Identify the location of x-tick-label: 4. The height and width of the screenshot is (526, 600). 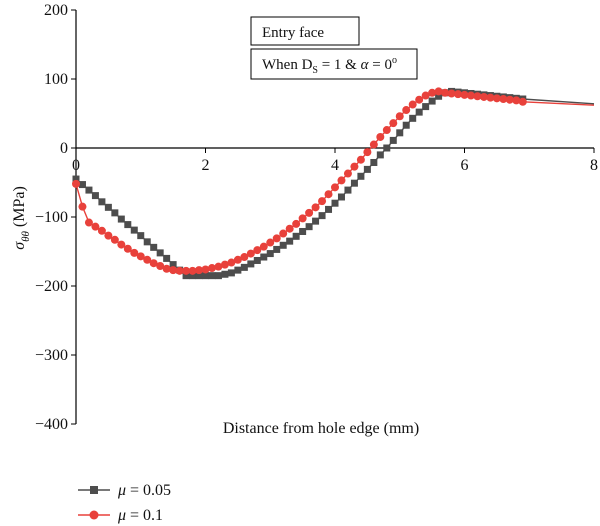
(335, 165).